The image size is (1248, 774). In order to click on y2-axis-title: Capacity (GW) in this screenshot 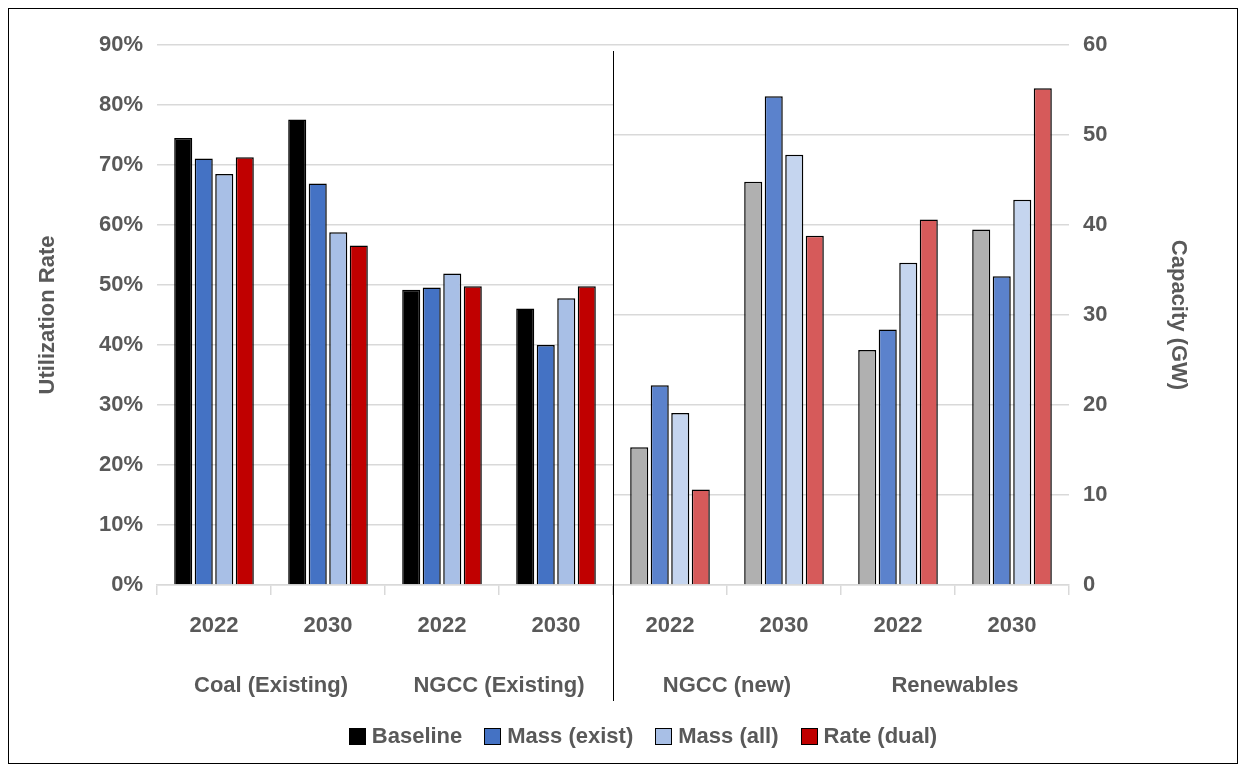, I will do `click(1179, 315)`.